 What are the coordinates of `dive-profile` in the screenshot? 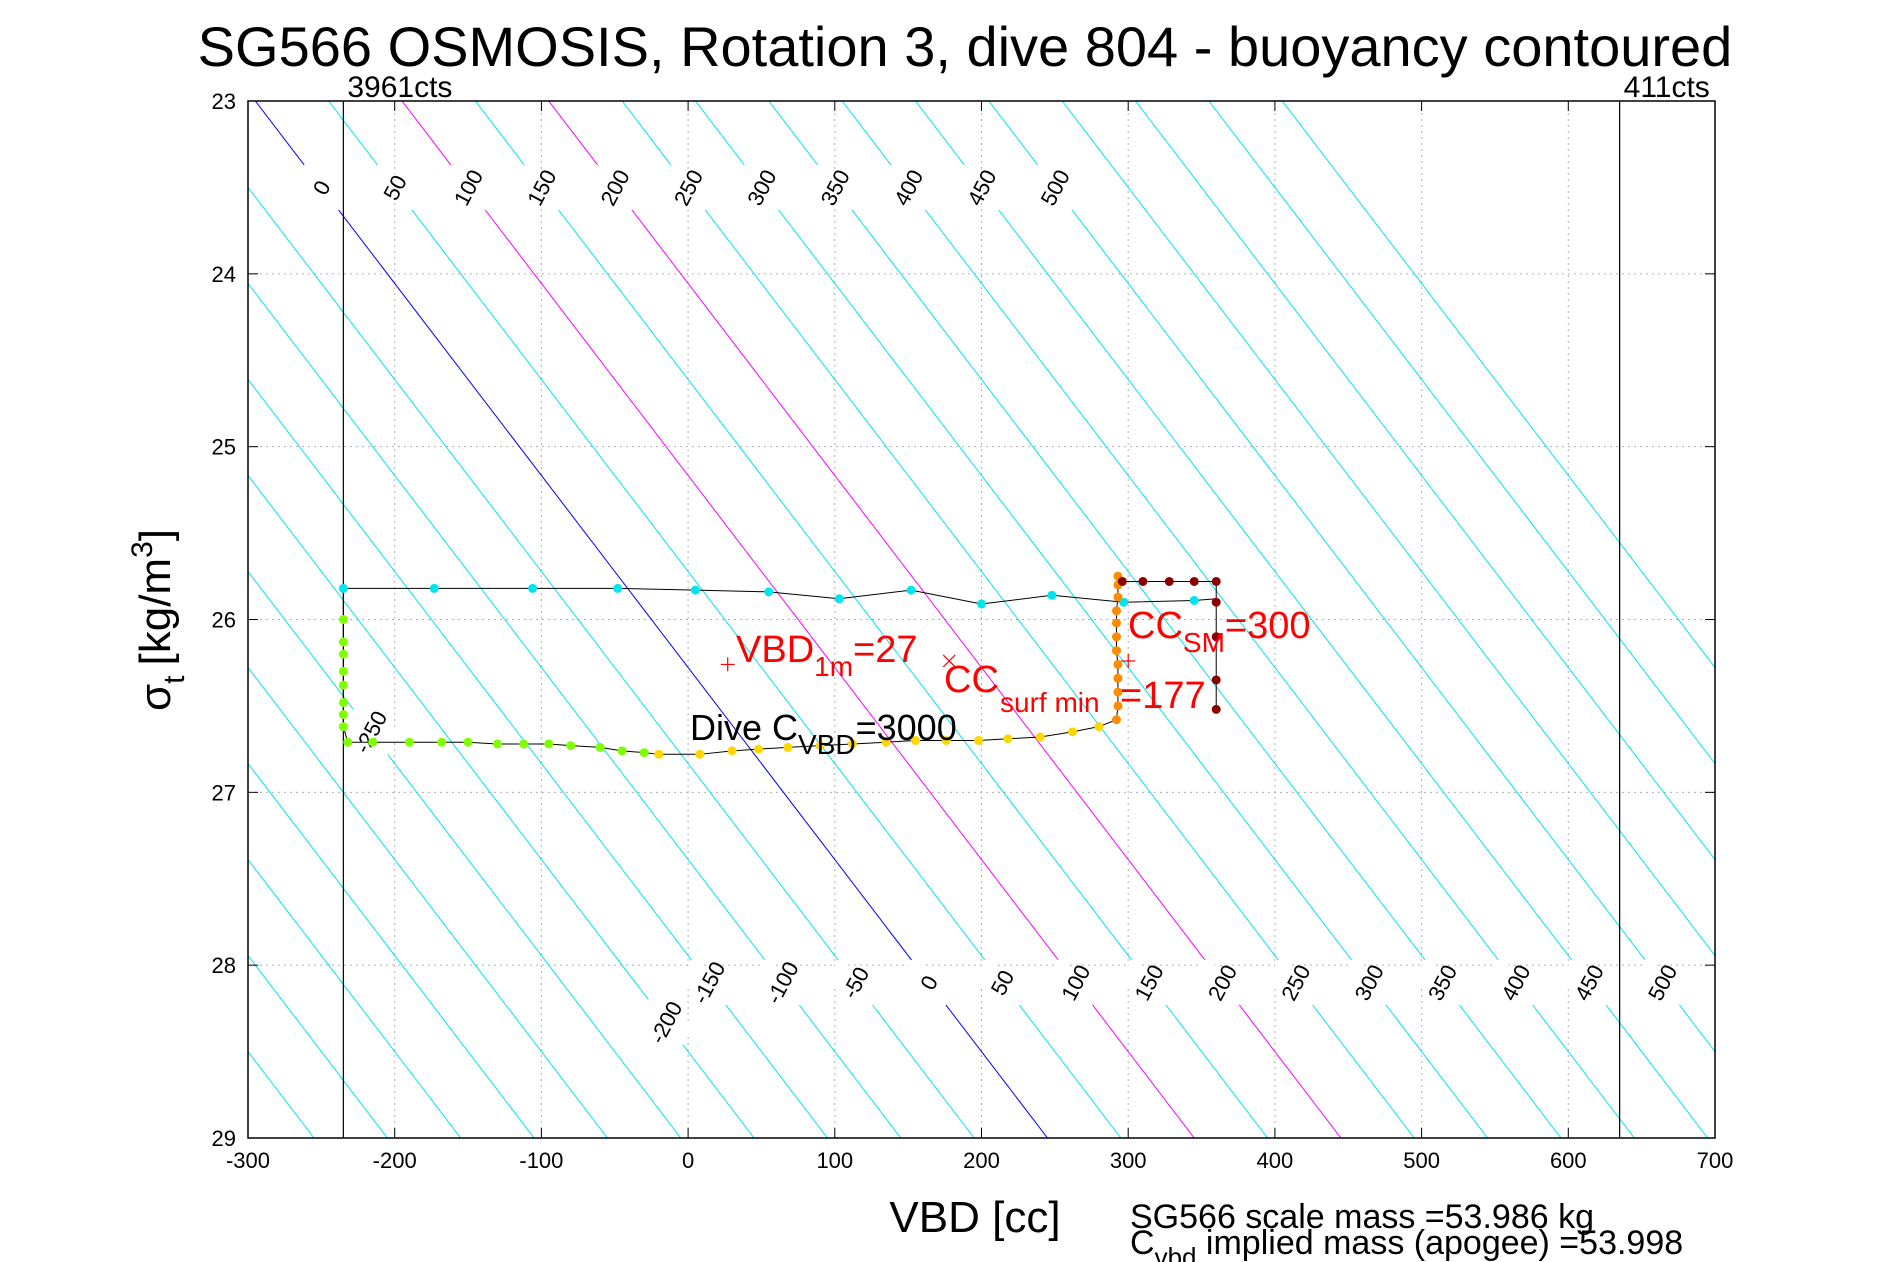 It's located at (779, 665).